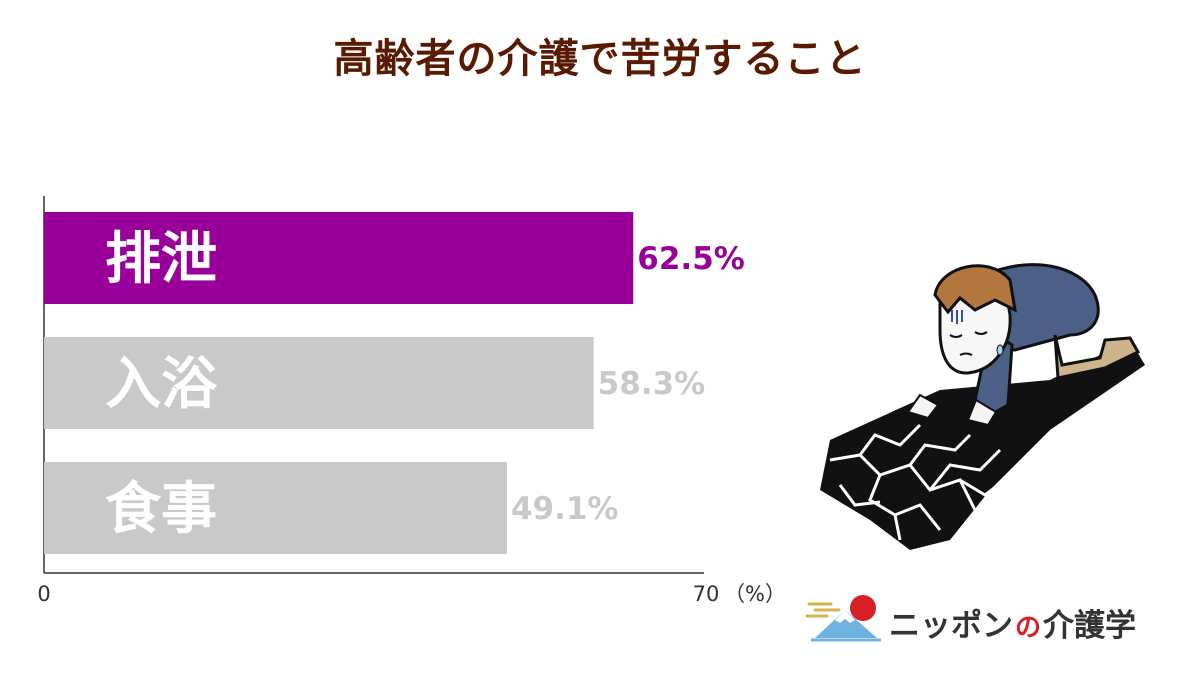 The image size is (1200, 675). Describe the element at coordinates (706, 594) in the screenshot. I see `x-tick-label: 70` at that location.